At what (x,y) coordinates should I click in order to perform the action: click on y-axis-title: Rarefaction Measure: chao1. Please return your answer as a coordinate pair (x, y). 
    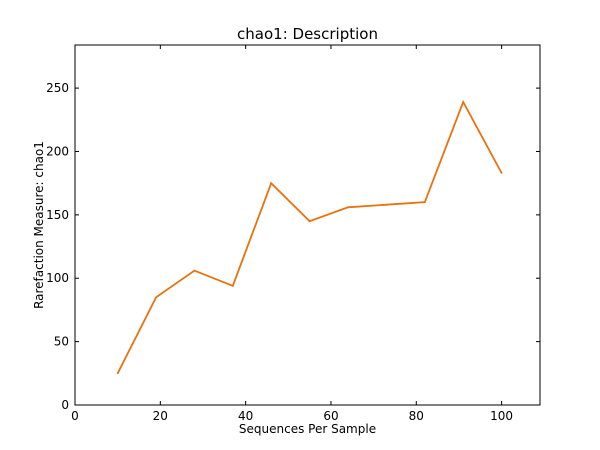
    Looking at the image, I should click on (39, 225).